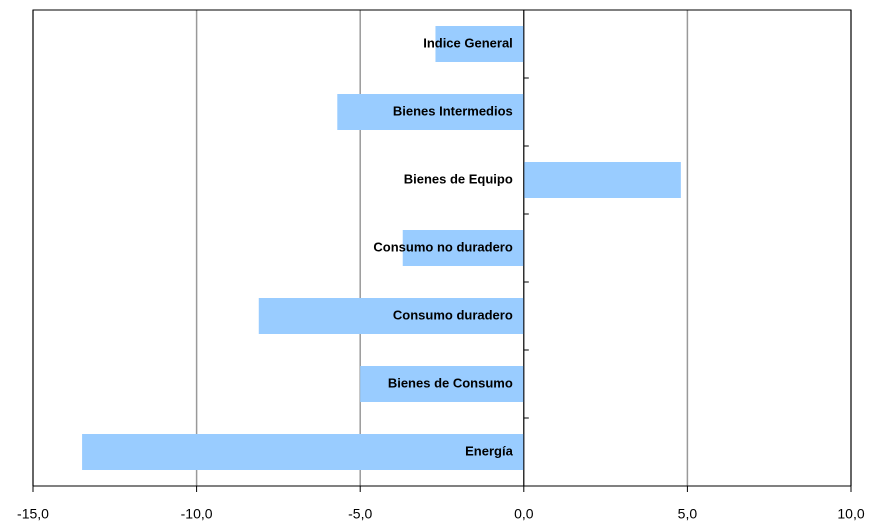  I want to click on x-tick-label: -15,0, so click(33, 514).